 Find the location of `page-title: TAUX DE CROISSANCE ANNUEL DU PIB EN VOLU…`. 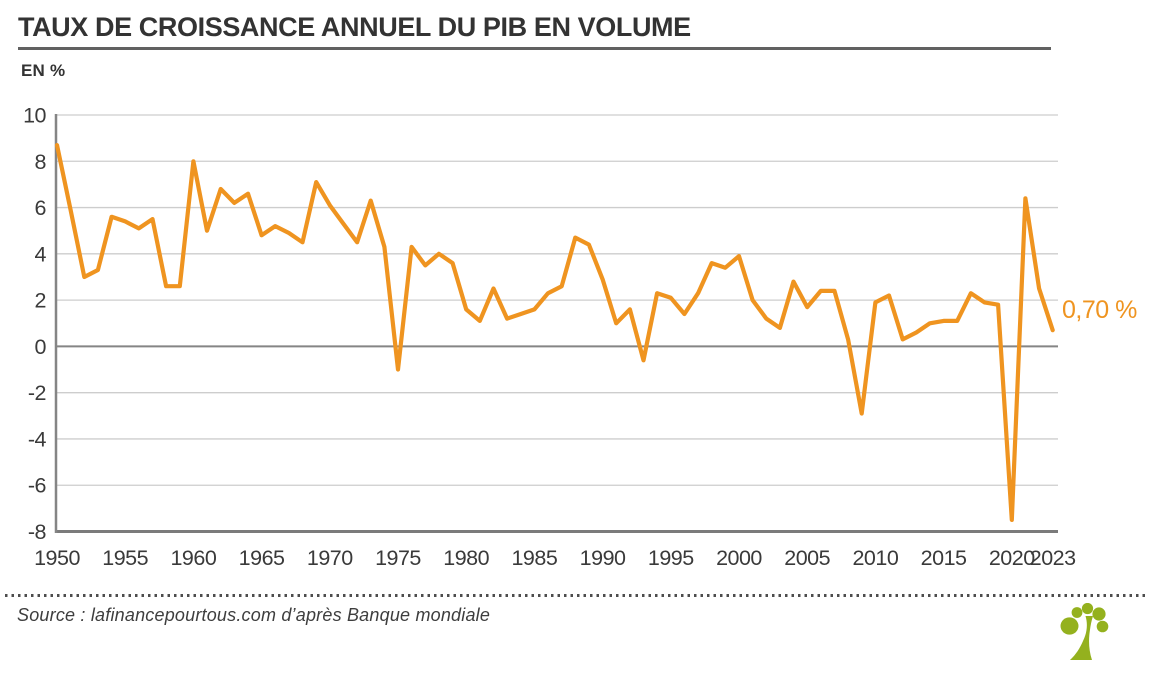

page-title: TAUX DE CROISSANCE ANNUEL DU PIB EN VOLU… is located at coordinates (354, 27).